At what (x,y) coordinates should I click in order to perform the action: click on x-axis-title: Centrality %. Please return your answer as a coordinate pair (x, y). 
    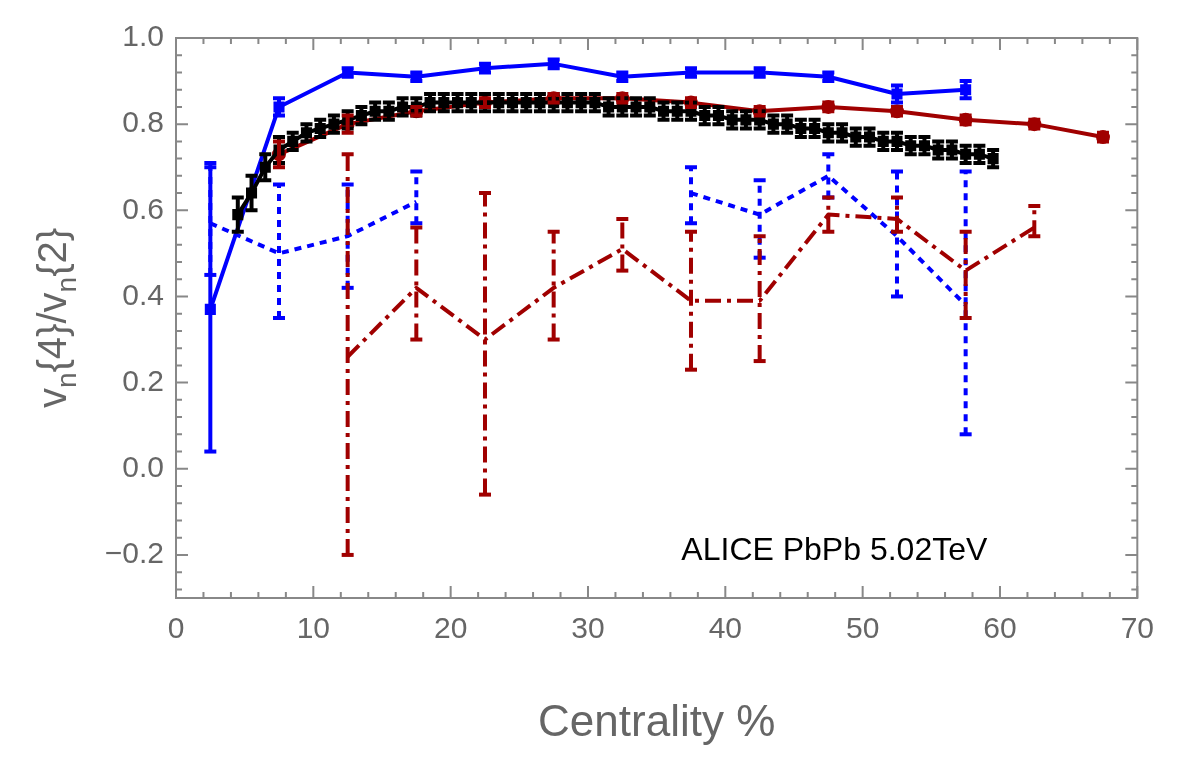
    Looking at the image, I should click on (657, 720).